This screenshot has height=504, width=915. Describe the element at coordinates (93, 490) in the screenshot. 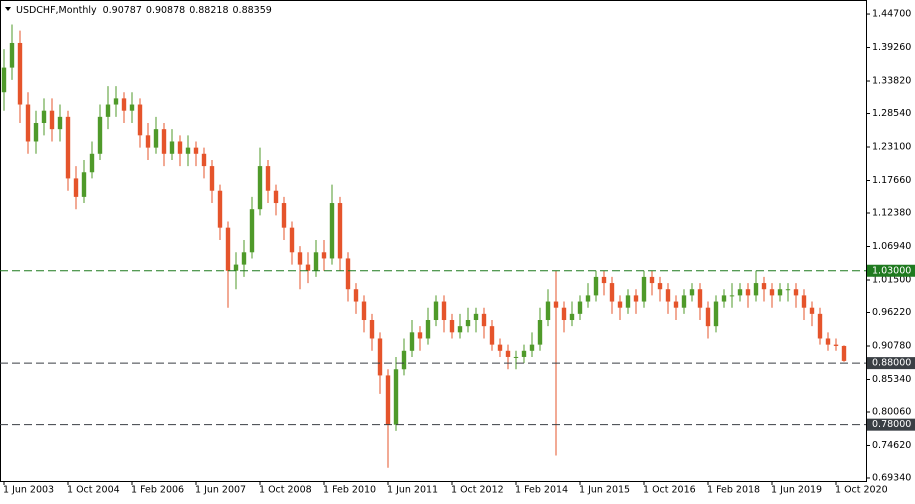

I see `x-tick-label: 1 Oct 2004` at that location.